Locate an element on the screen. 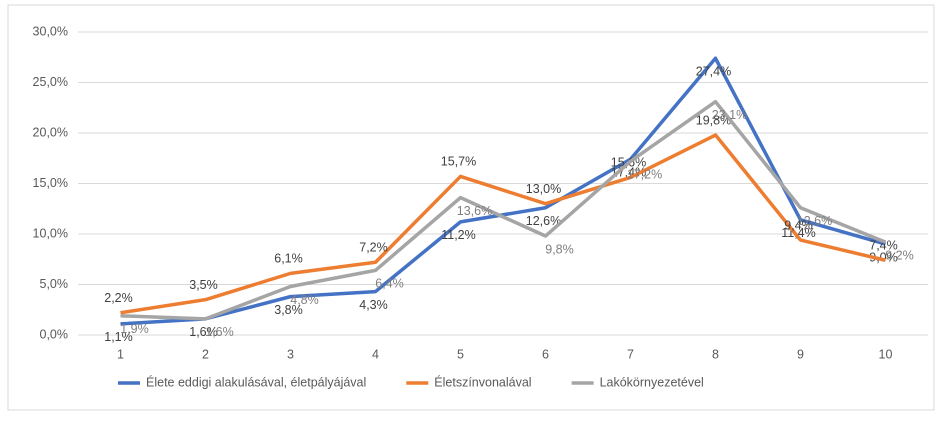 This screenshot has width=940, height=423. x-tick-label: 5 is located at coordinates (460, 354).